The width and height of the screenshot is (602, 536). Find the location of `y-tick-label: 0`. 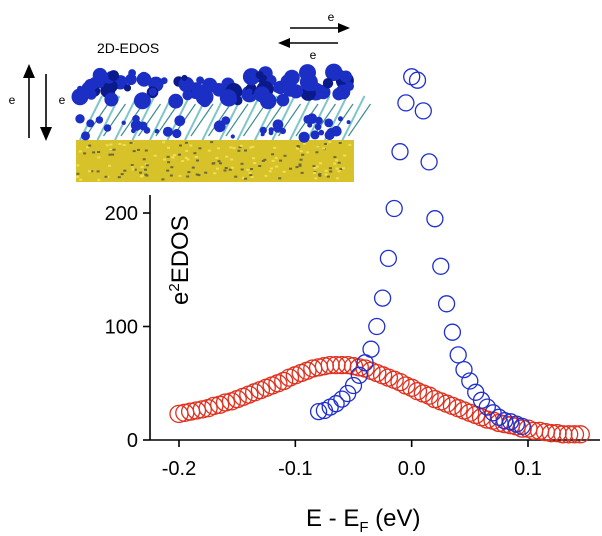

y-tick-label: 0 is located at coordinates (132, 441).